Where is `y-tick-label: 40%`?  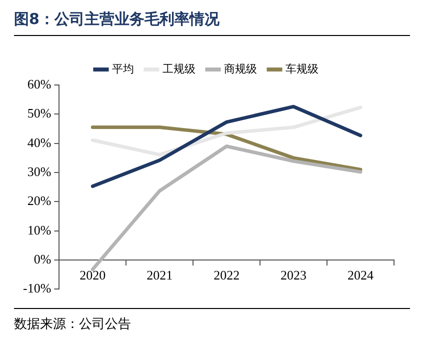 y-tick-label: 40% is located at coordinates (39, 142).